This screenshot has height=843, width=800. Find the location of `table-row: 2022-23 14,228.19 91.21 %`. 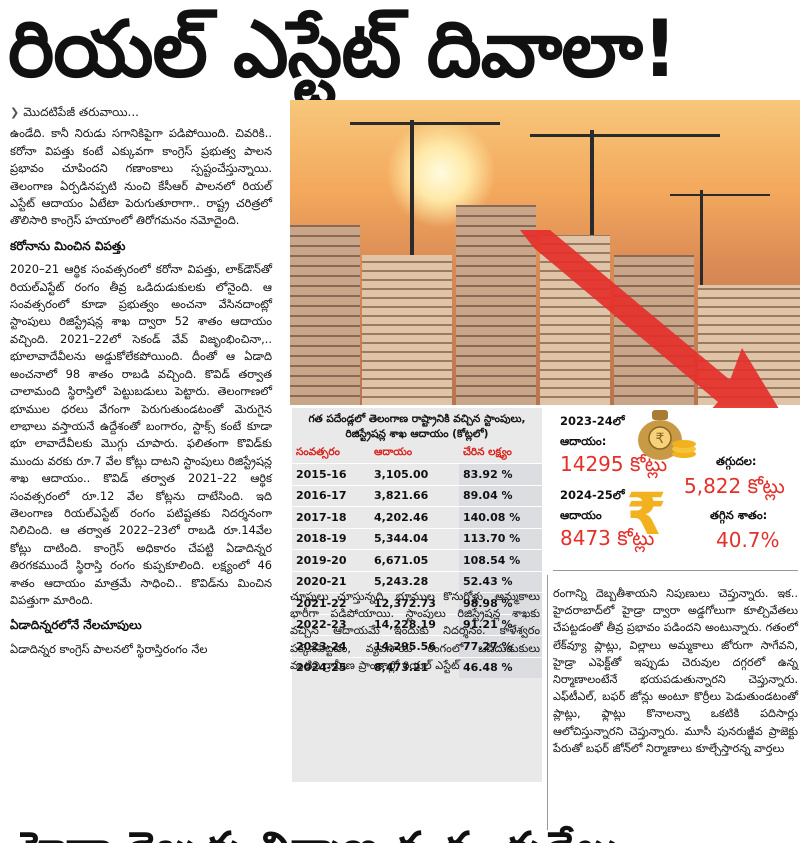

table-row: 2022-23 14,228.19 91.21 % is located at coordinates (417, 624).